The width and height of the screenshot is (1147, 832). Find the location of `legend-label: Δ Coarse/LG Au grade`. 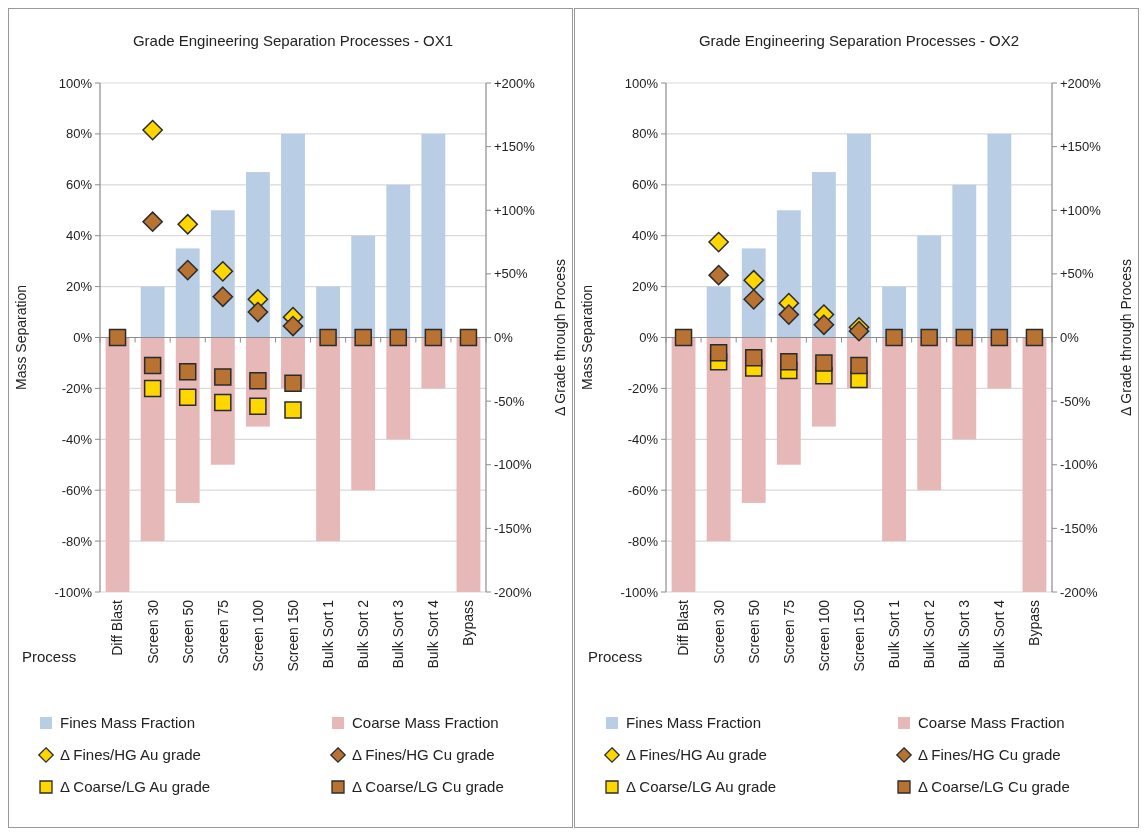

legend-label: Δ Coarse/LG Au grade is located at coordinates (135, 787).